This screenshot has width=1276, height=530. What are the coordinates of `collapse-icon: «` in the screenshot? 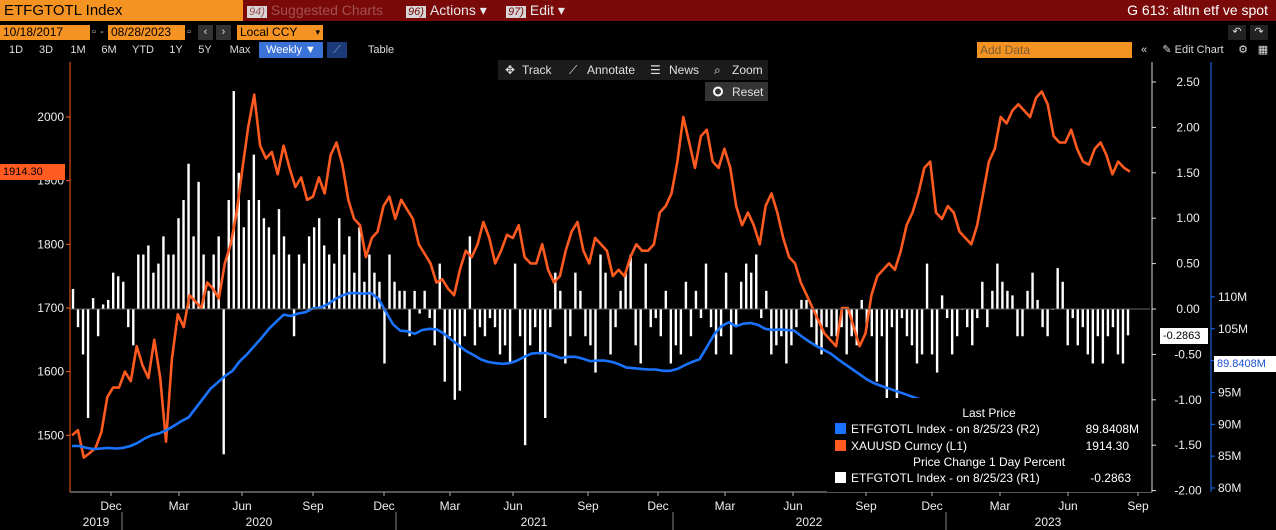 It's located at (1144, 50).